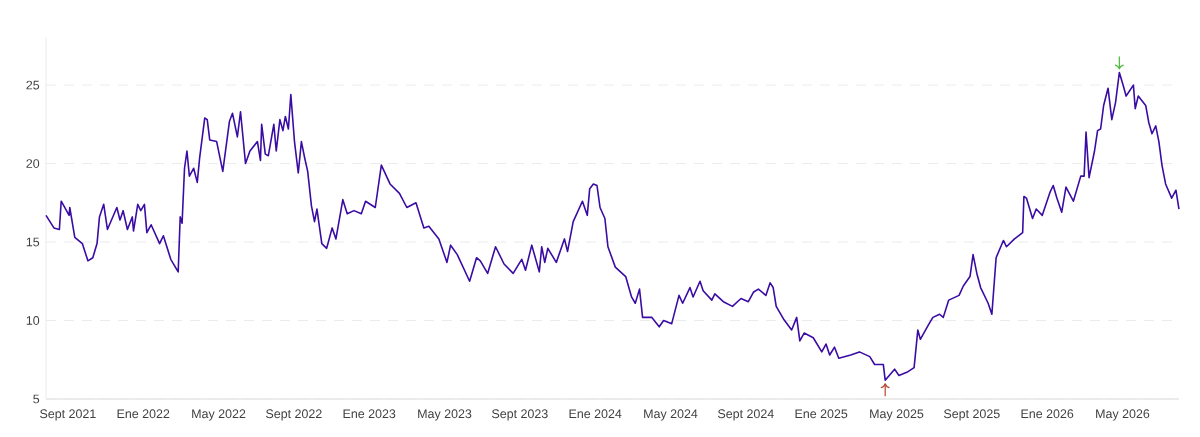  Describe the element at coordinates (821, 414) in the screenshot. I see `x-tick-label: Ene 2025` at that location.